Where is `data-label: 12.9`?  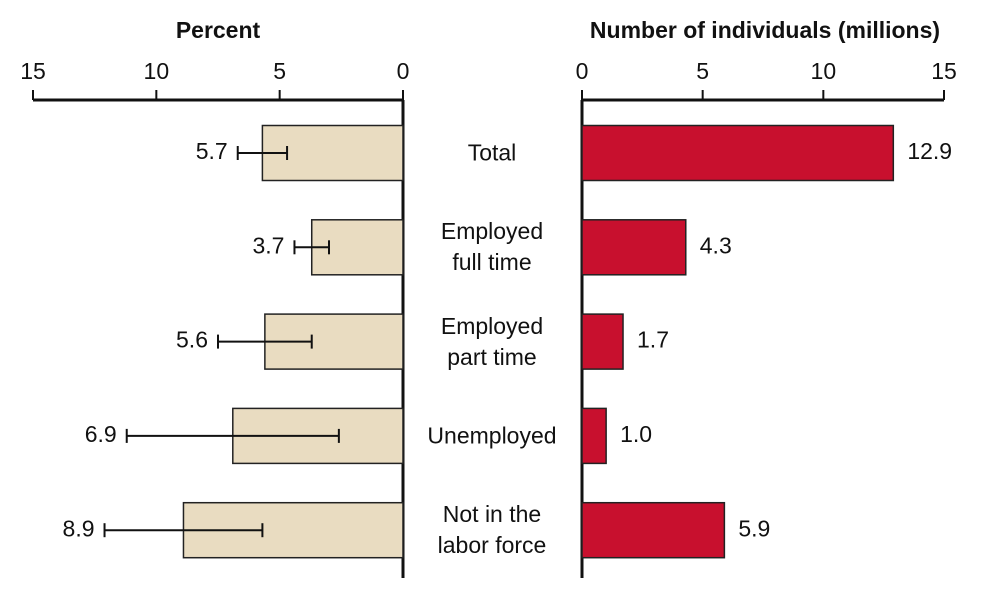
data-label: 12.9 is located at coordinates (929, 151).